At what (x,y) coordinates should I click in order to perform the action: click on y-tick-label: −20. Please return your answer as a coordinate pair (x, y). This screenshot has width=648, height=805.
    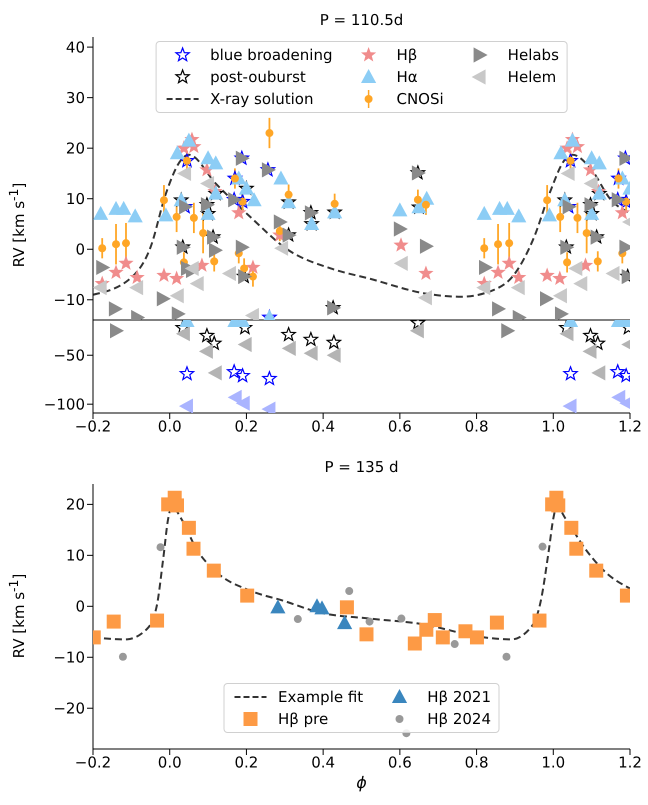
    Looking at the image, I should click on (69, 709).